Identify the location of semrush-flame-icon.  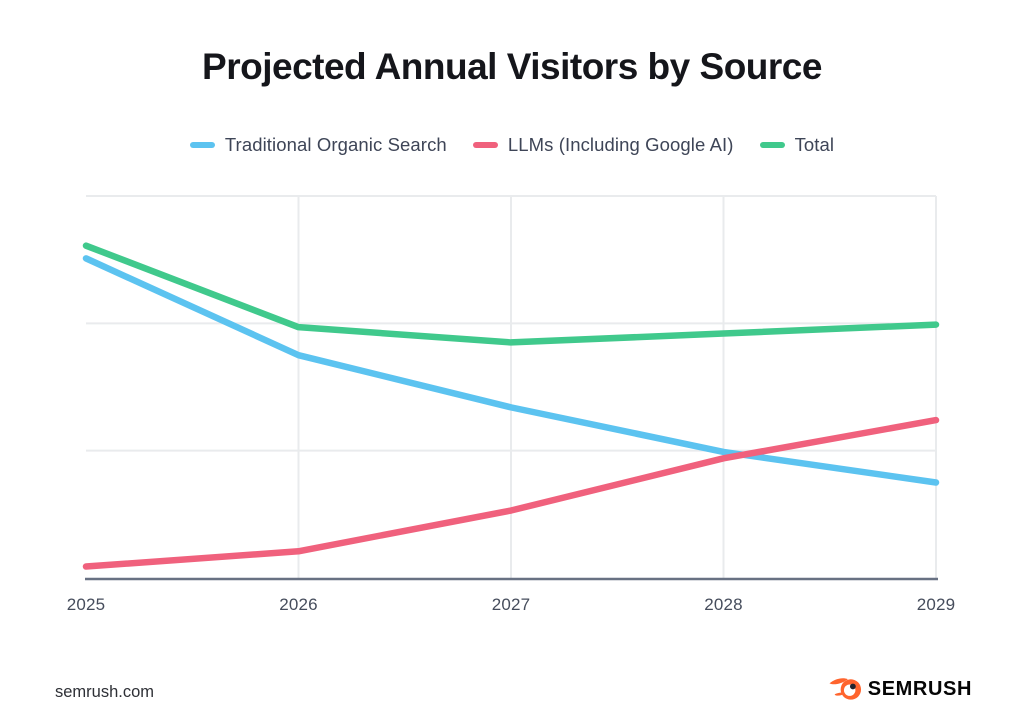
(845, 689).